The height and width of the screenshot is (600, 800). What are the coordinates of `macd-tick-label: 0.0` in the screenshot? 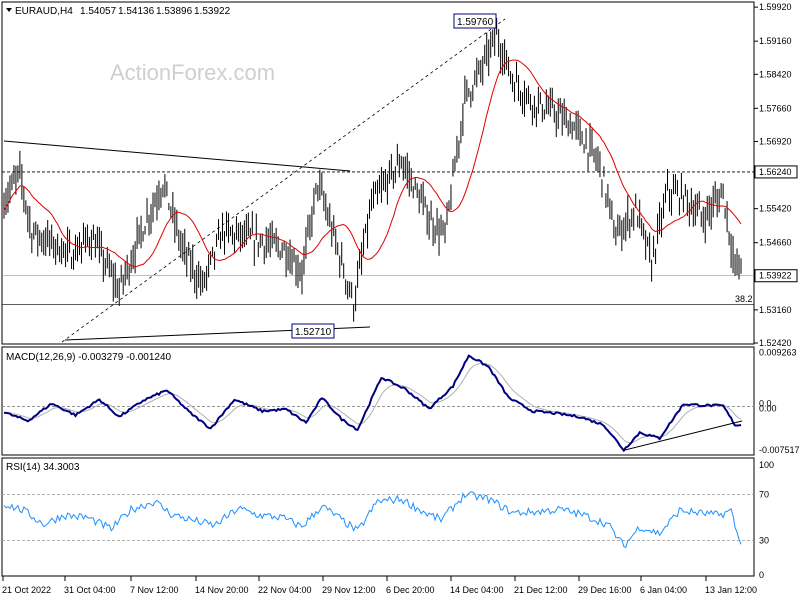 It's located at (765, 403).